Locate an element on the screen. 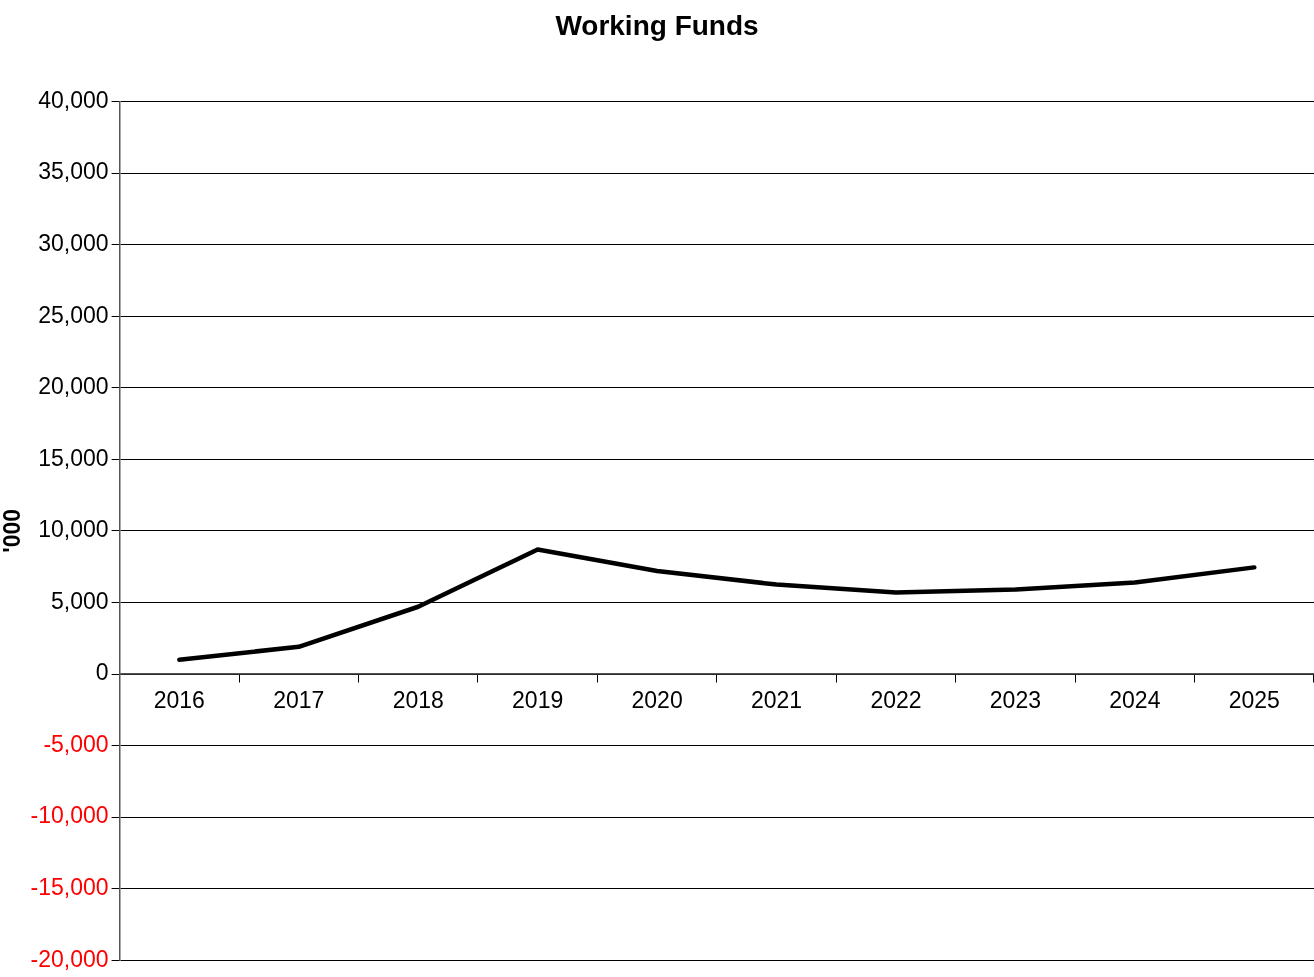 The width and height of the screenshot is (1314, 977). chart-title: Working Funds is located at coordinates (657, 25).